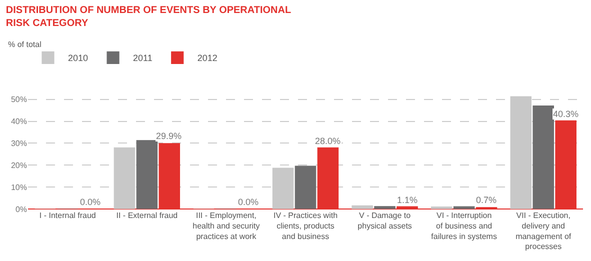 Image resolution: width=591 pixels, height=261 pixels. I want to click on y-tick-label: 0%, so click(21, 209).